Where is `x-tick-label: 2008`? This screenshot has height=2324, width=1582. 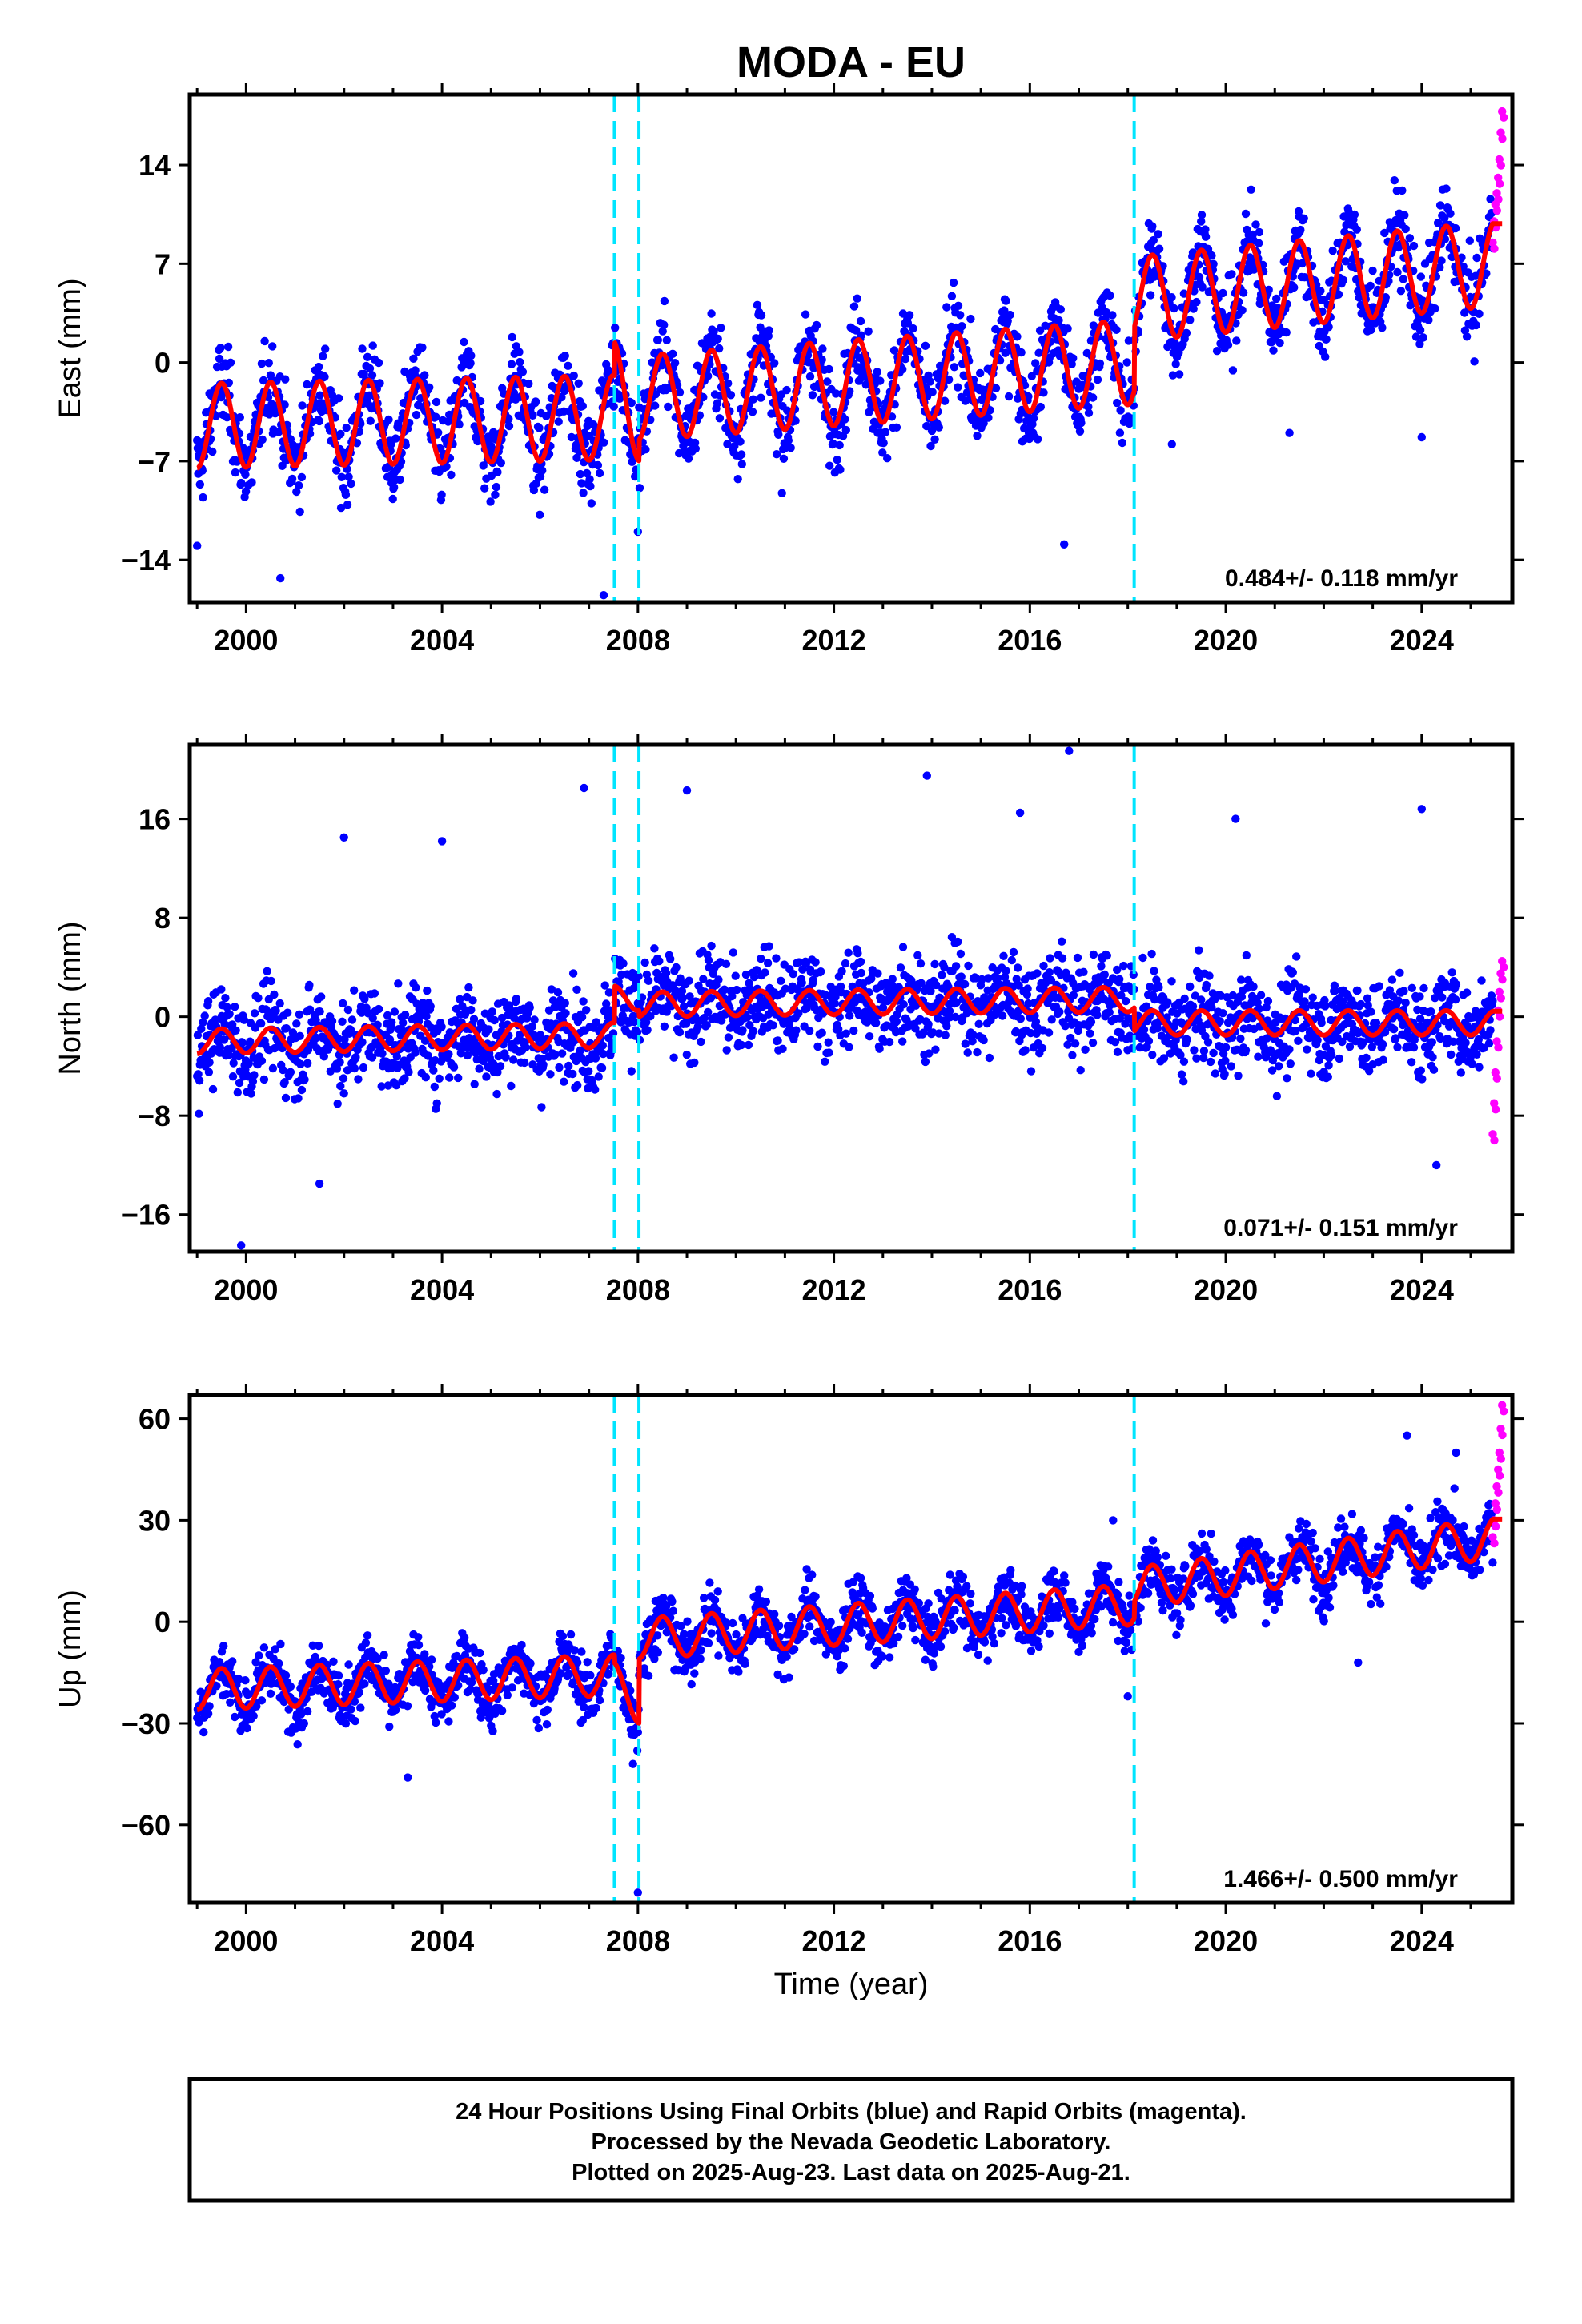
x-tick-label: 2008 is located at coordinates (638, 1289).